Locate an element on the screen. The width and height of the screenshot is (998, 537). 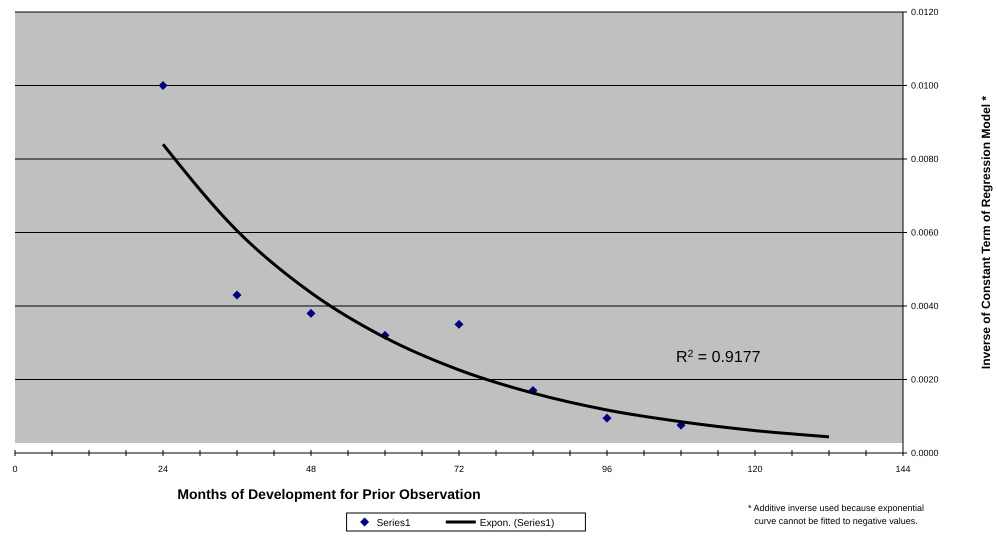
text: * Additive inverse used because exponential curve cannot be fitted to negative values. is located at coordinates (836, 514).